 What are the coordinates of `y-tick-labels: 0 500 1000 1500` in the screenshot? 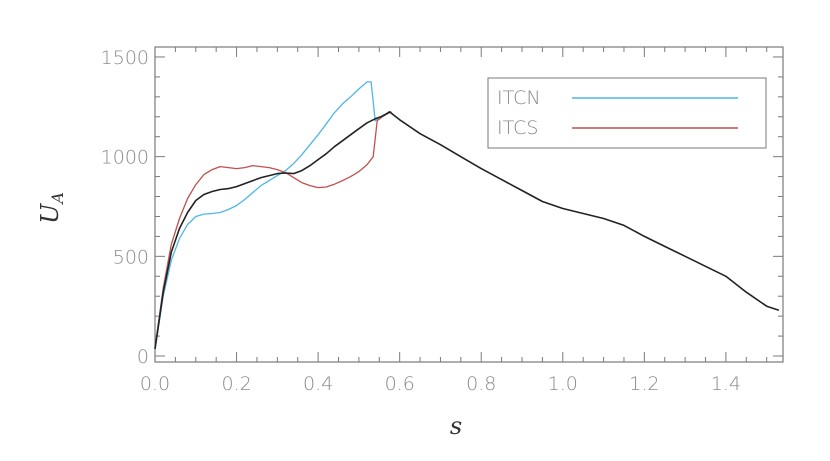 It's located at (125, 207).